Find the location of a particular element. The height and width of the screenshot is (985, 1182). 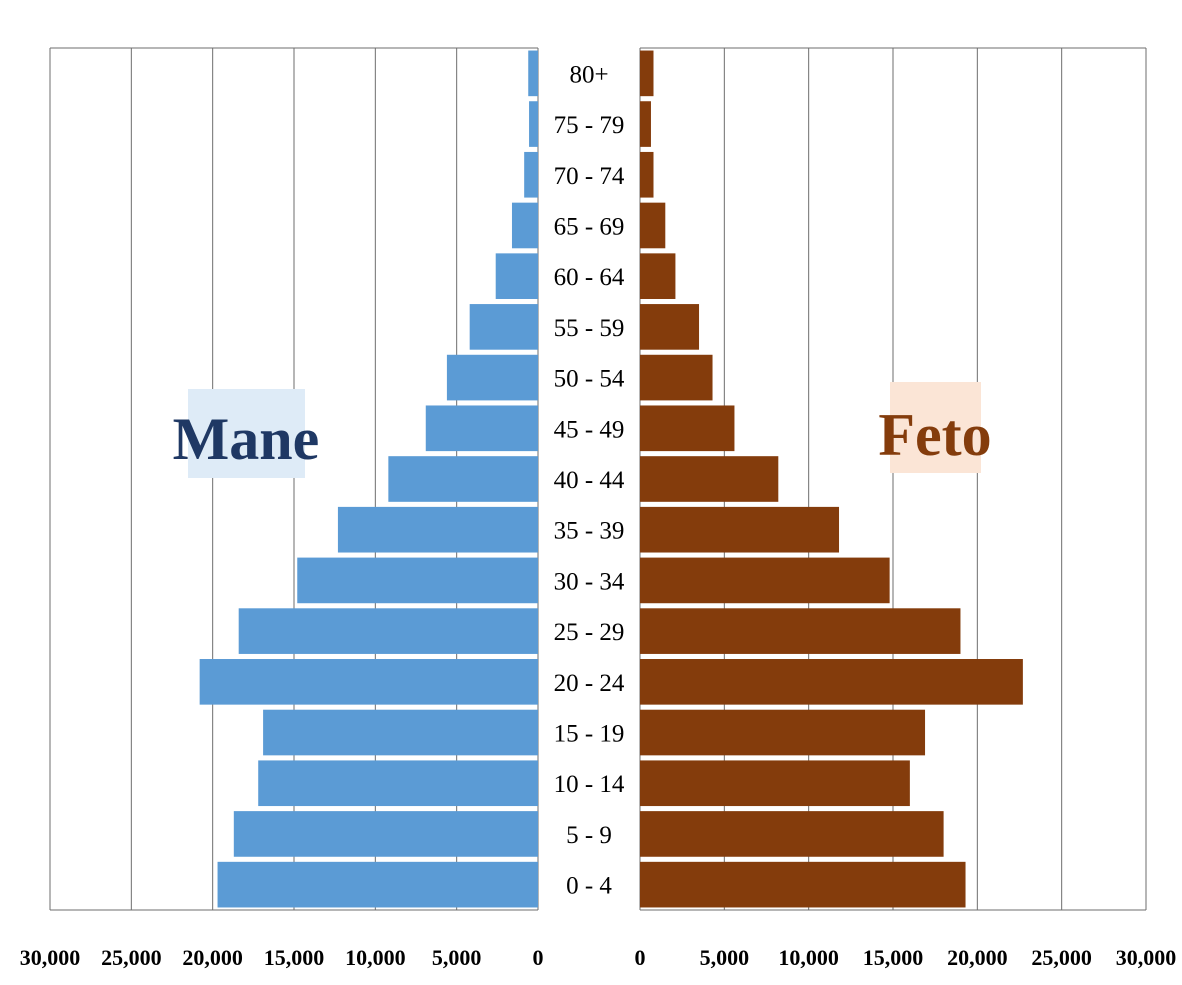

age-label: 25 - 29 is located at coordinates (589, 632).